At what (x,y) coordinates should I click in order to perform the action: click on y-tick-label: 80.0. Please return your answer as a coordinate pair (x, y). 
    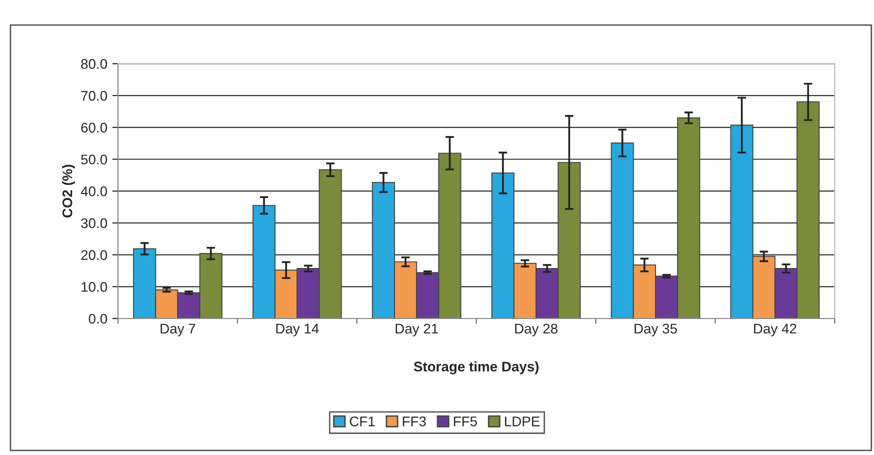
    Looking at the image, I should click on (94, 64).